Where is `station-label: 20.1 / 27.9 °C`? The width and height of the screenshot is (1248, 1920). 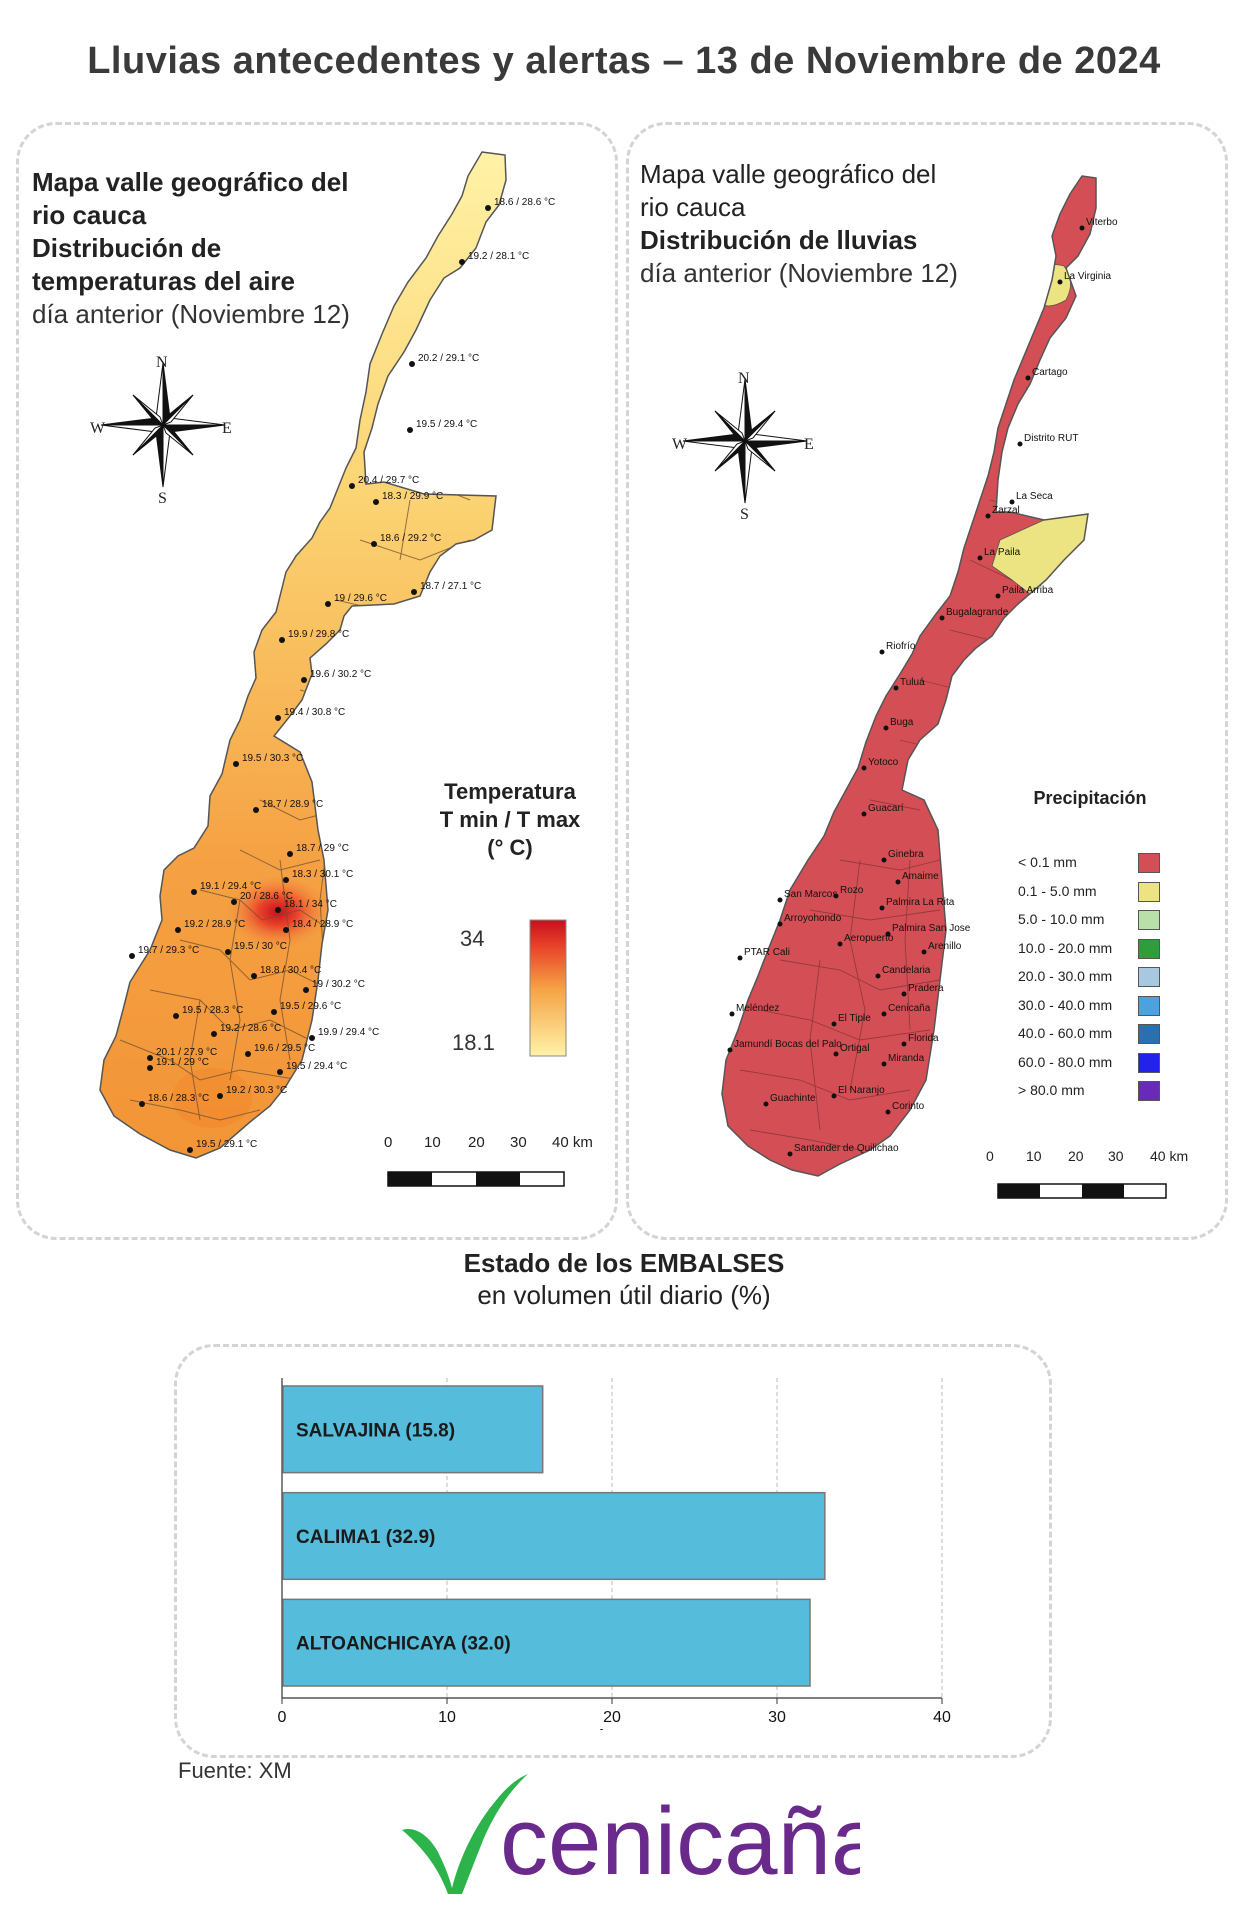
station-label: 20.1 / 27.9 °C is located at coordinates (186, 1052).